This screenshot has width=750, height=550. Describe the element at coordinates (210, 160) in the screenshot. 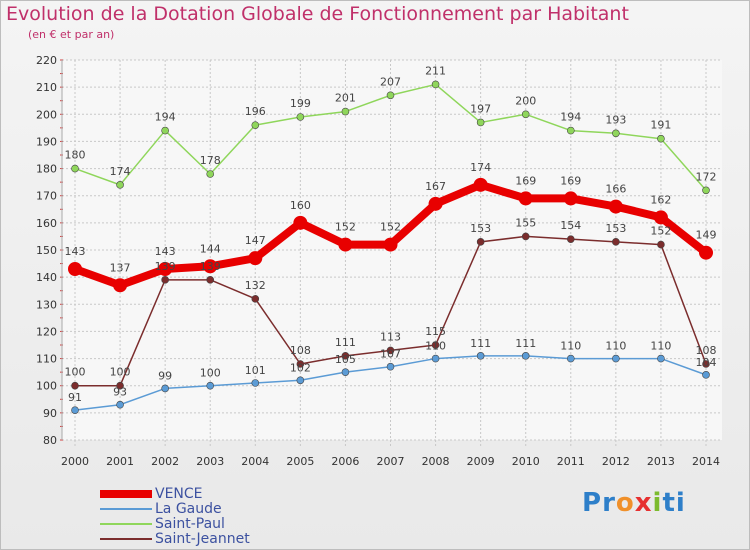

I see `data-label-saint-paul: 178` at that location.